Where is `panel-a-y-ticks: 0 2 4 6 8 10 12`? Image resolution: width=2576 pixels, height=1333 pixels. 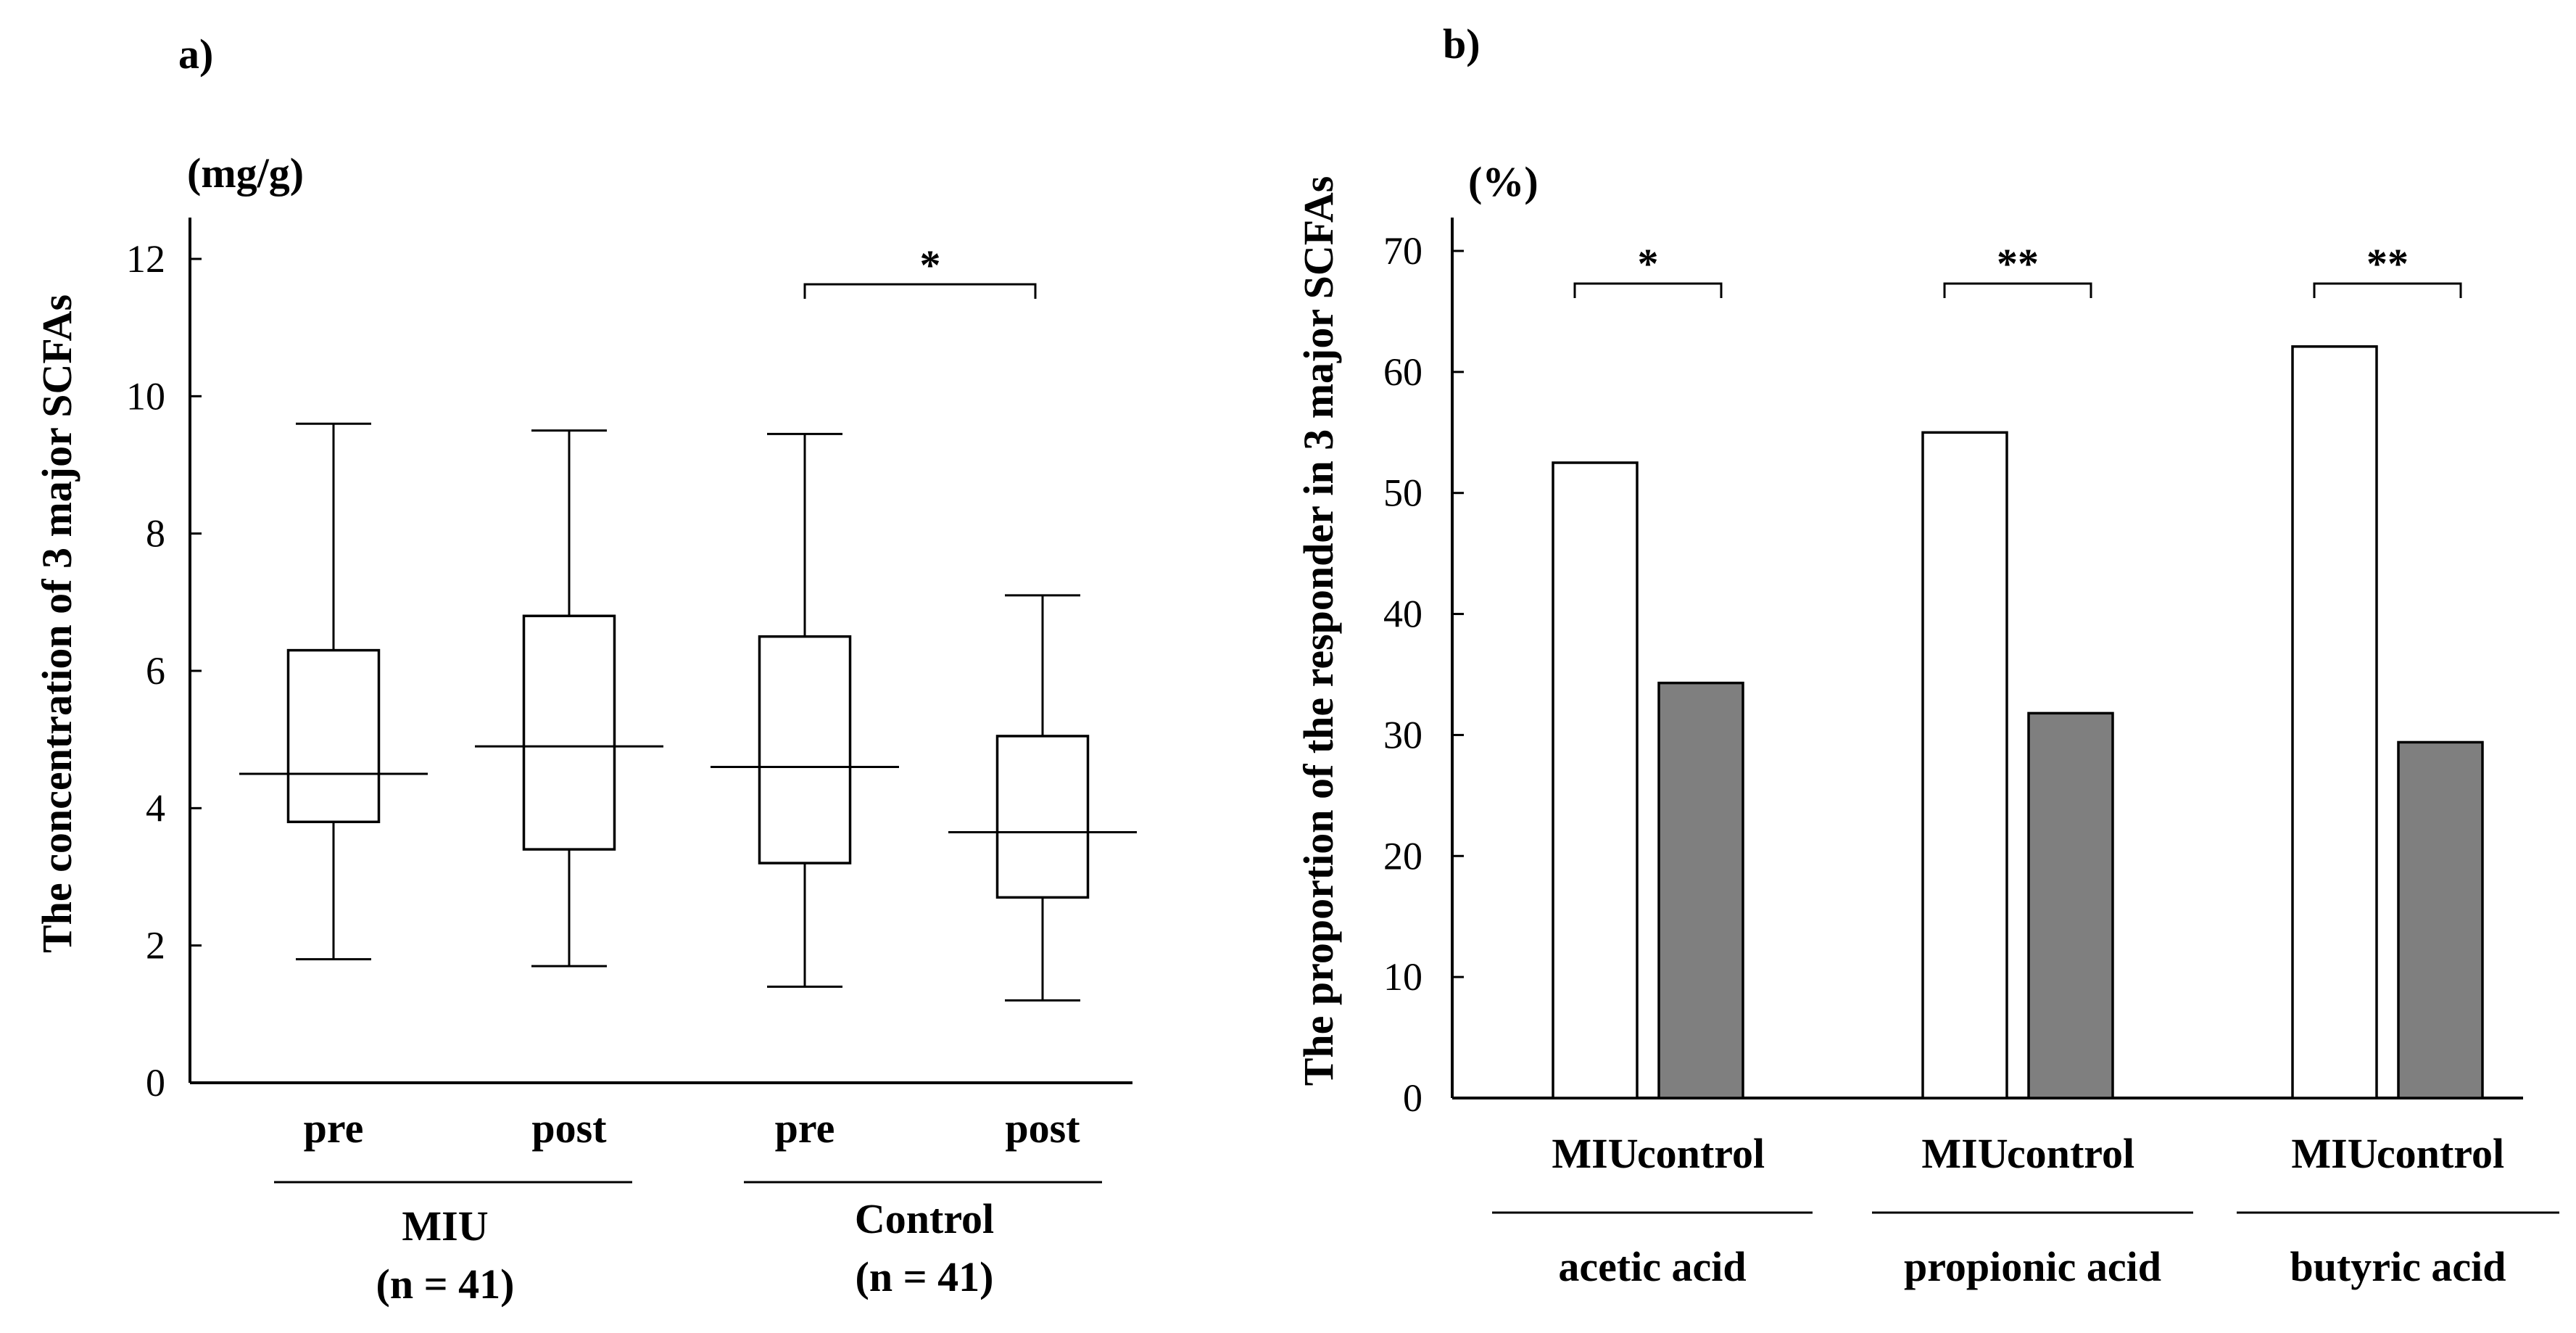
panel-a-y-ticks: 0 2 4 6 8 10 12 is located at coordinates (164, 671).